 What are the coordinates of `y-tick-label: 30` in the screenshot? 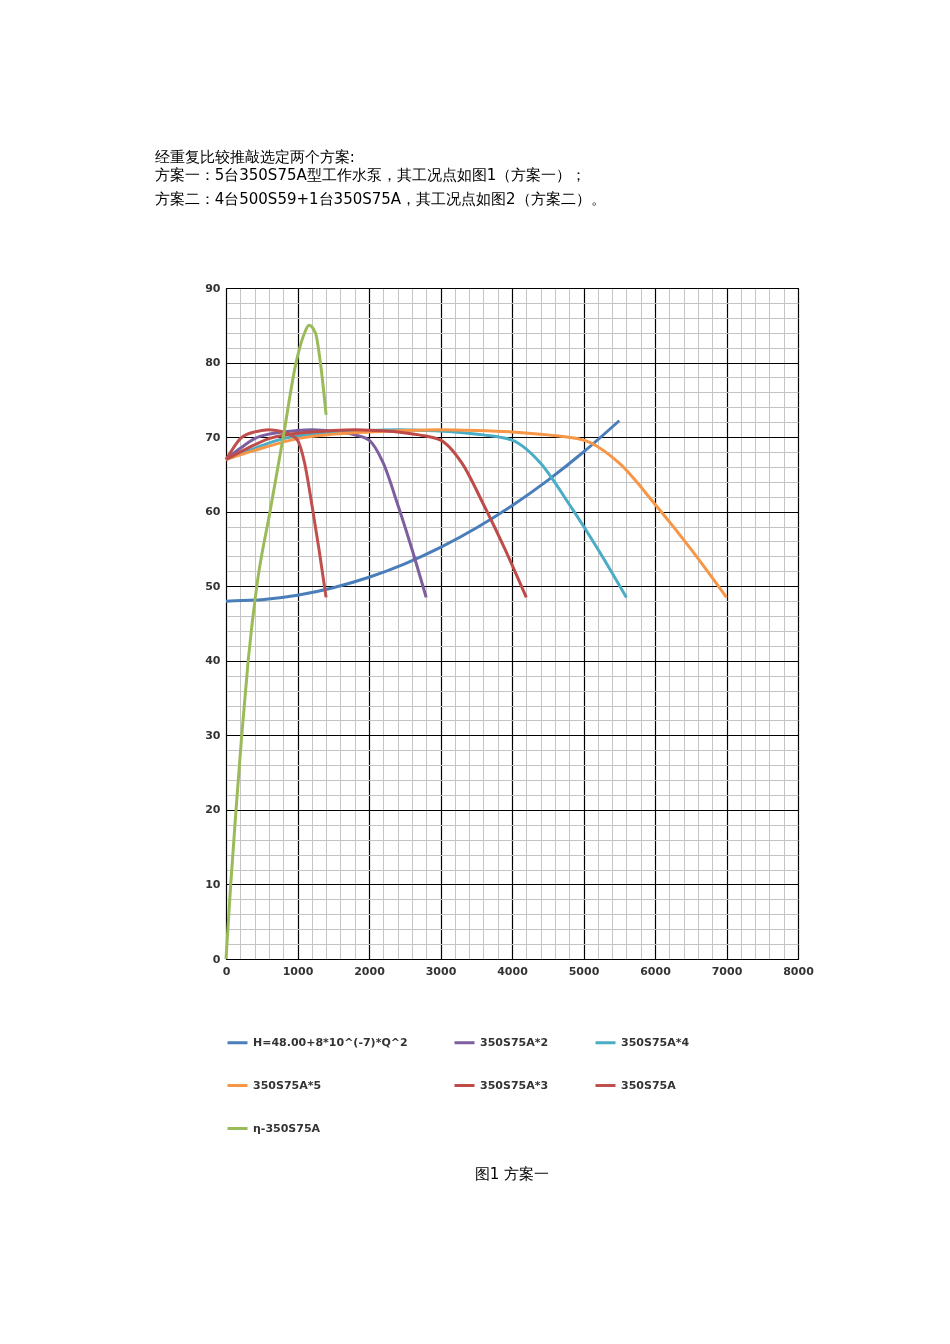 It's located at (213, 735).